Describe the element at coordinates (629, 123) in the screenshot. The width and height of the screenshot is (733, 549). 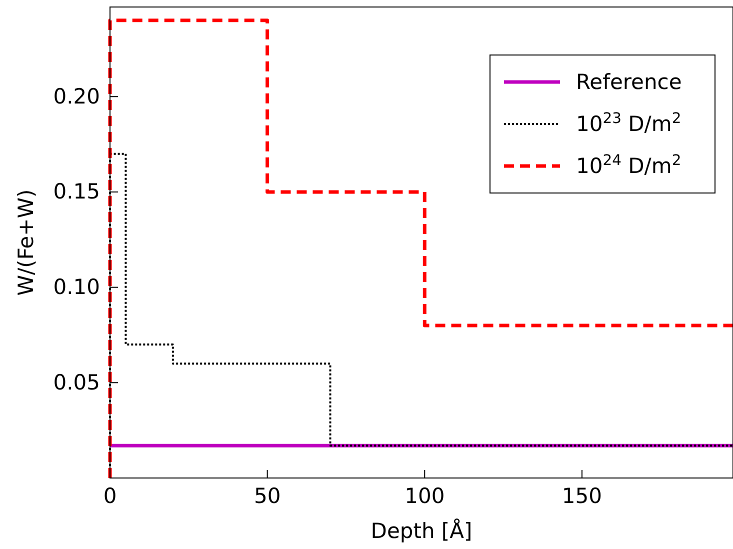
I see `legend-label: 10$^{23}$ D/m$^{2}$` at that location.